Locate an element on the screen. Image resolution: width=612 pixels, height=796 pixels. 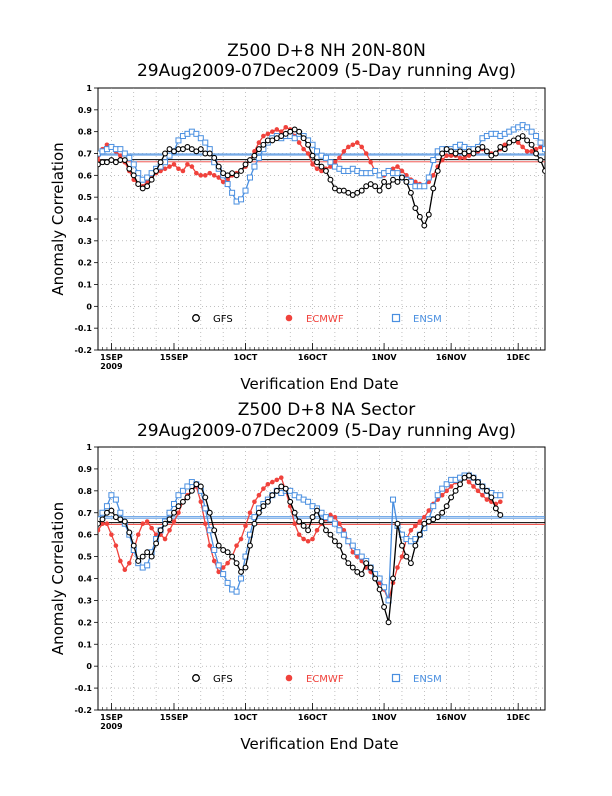
series-gfs is located at coordinates (321, 177).